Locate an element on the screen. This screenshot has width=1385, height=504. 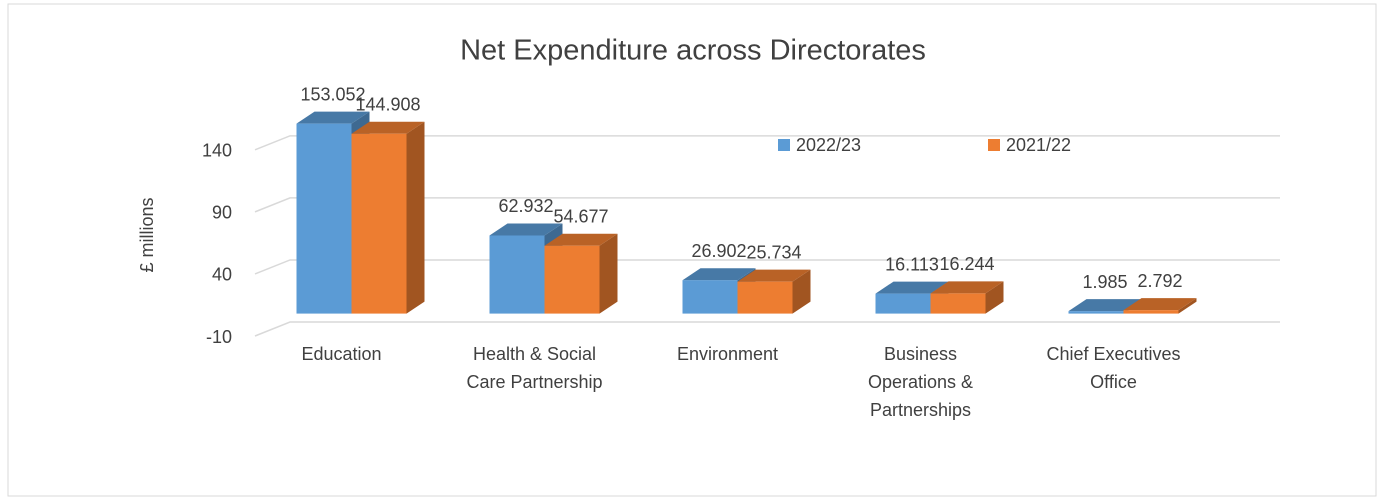
data-label: 16.244 is located at coordinates (966, 264).